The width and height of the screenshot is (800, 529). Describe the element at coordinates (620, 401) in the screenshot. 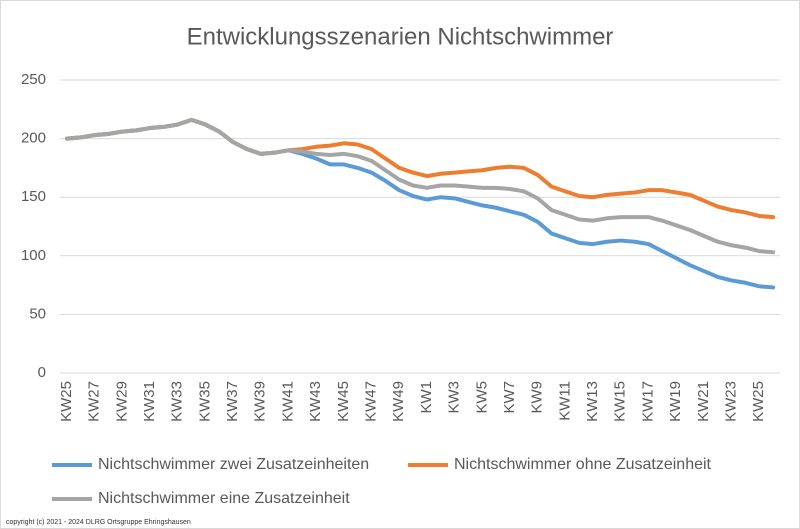

I see `x-tick-label: KW15` at that location.